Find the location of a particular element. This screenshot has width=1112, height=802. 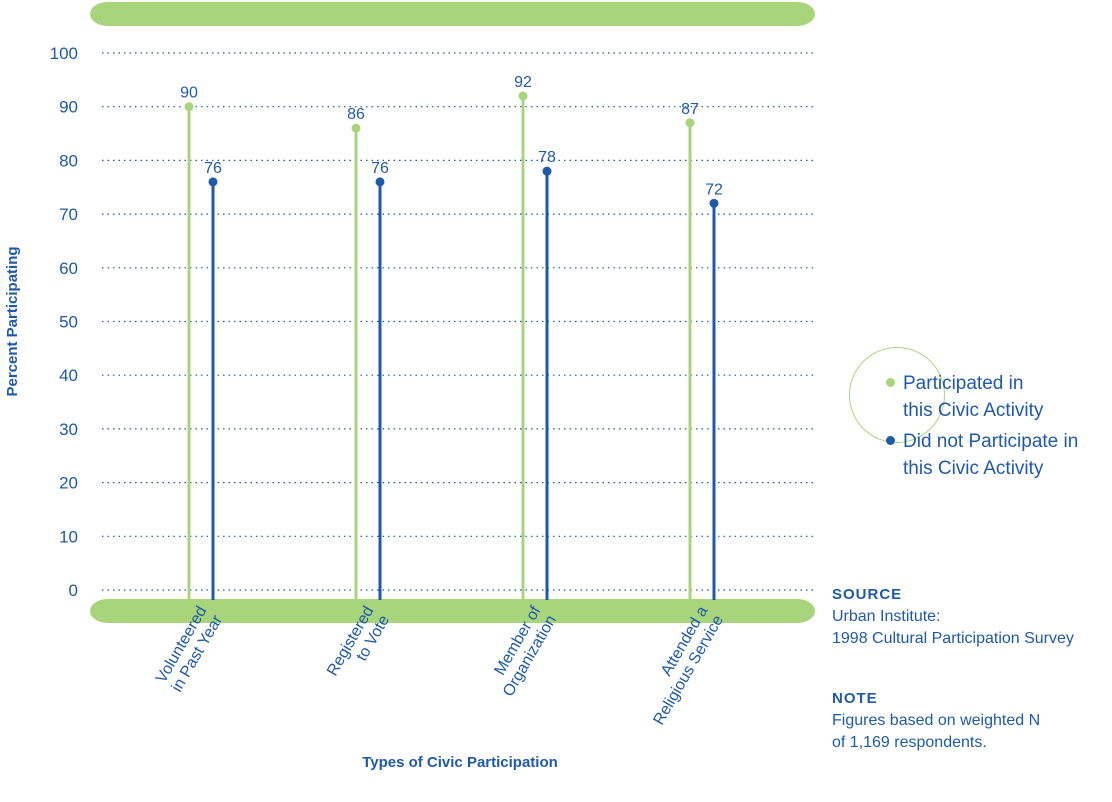

y-tick-label-50: 50 is located at coordinates (68, 322).